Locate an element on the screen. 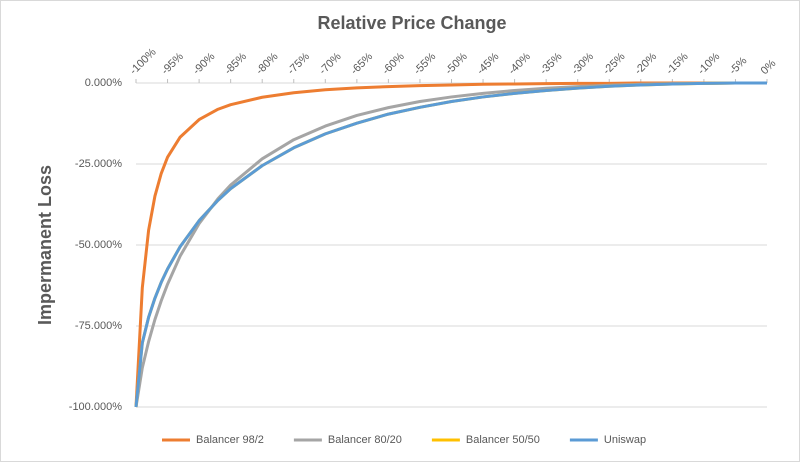  y-axis-label: Impermanent Loss is located at coordinates (45, 245).